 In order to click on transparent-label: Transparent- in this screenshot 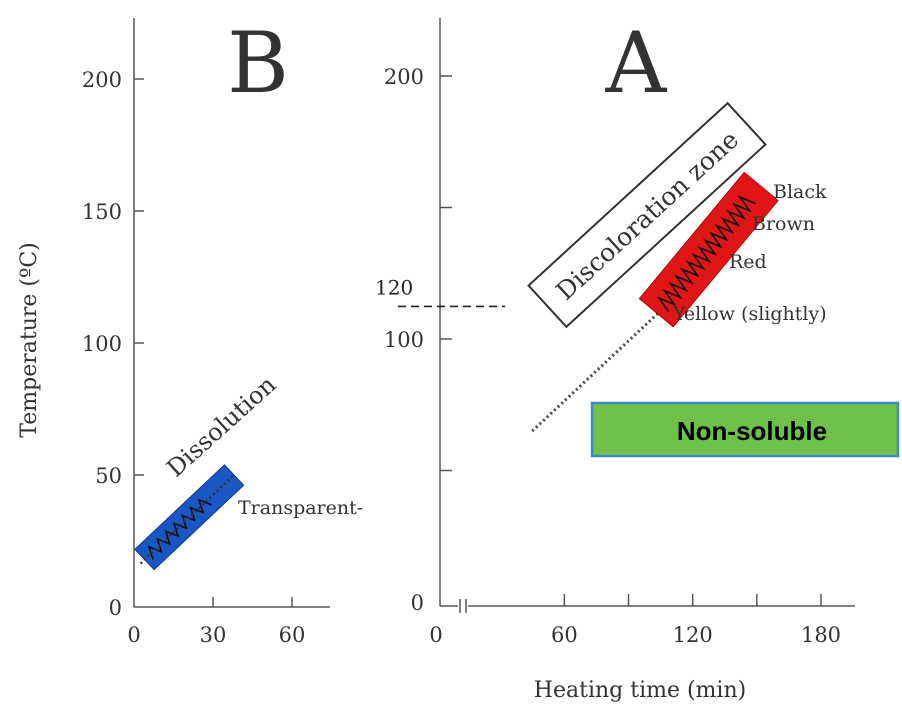, I will do `click(300, 508)`.